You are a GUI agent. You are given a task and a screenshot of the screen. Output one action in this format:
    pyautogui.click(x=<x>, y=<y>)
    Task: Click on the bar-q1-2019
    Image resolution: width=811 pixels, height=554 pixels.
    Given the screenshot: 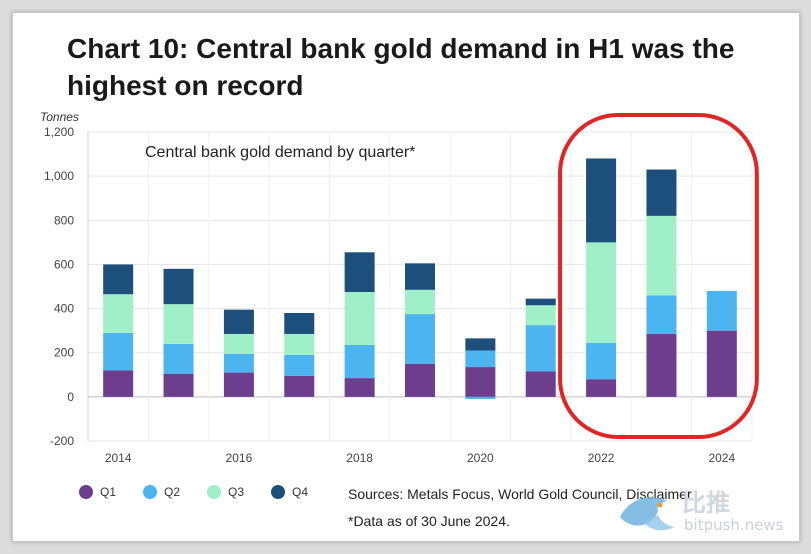 What is the action you would take?
    pyautogui.click(x=420, y=380)
    